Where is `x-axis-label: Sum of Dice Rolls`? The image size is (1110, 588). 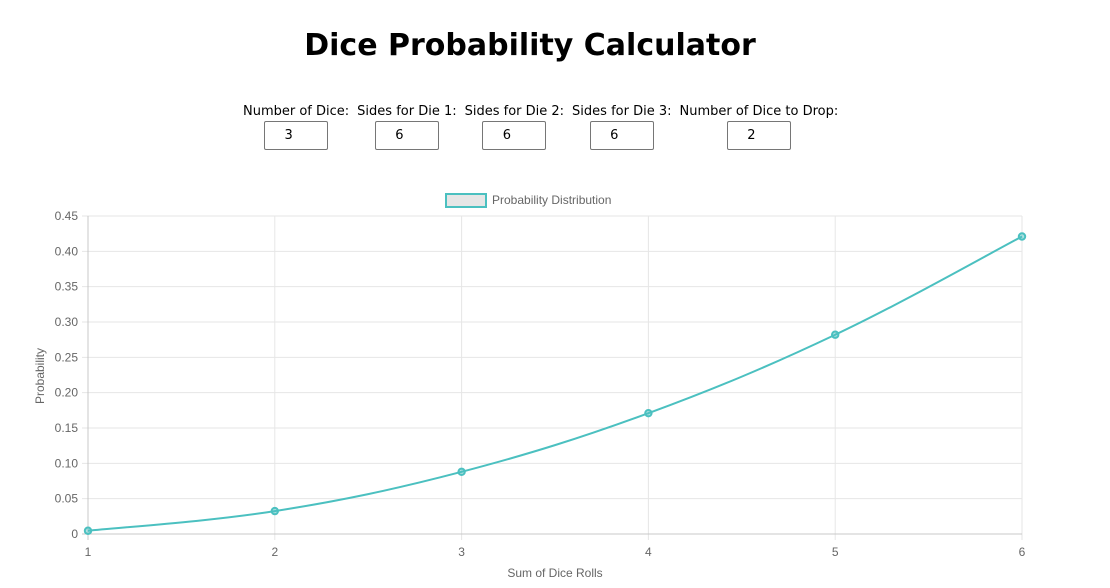 x-axis-label: Sum of Dice Rolls is located at coordinates (554, 573).